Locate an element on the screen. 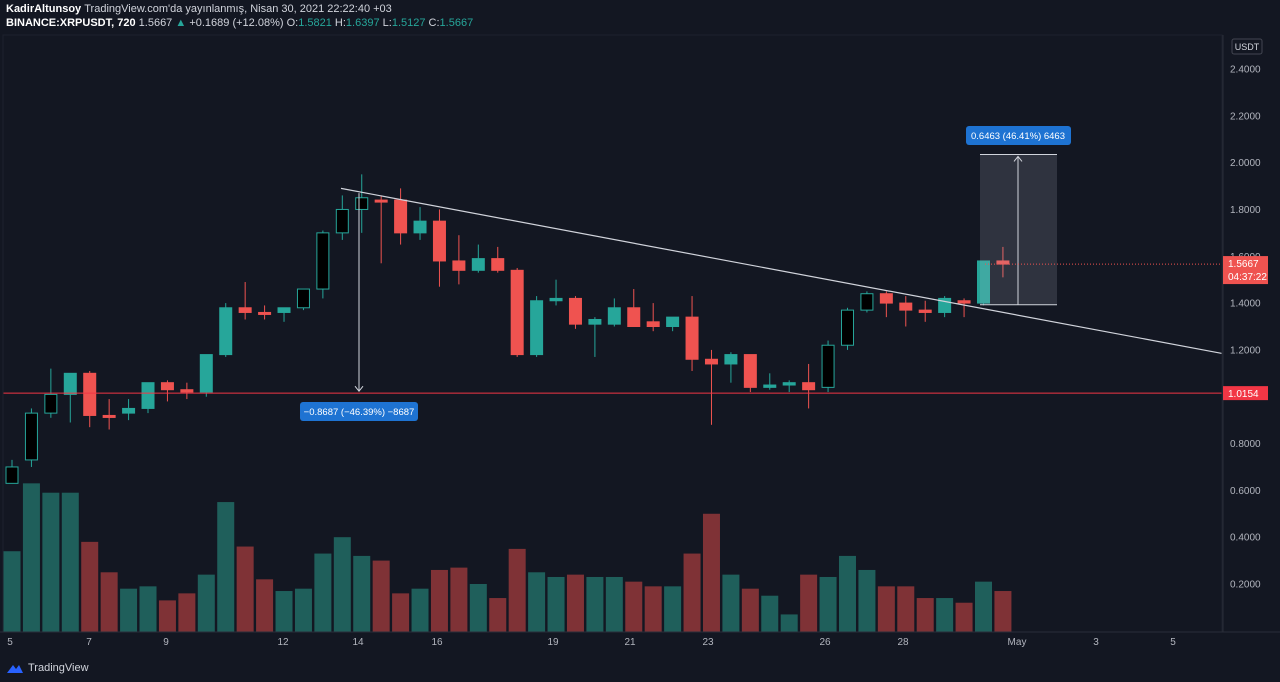 Image resolution: width=1280 pixels, height=682 pixels. currency-badge is located at coordinates (1247, 46).